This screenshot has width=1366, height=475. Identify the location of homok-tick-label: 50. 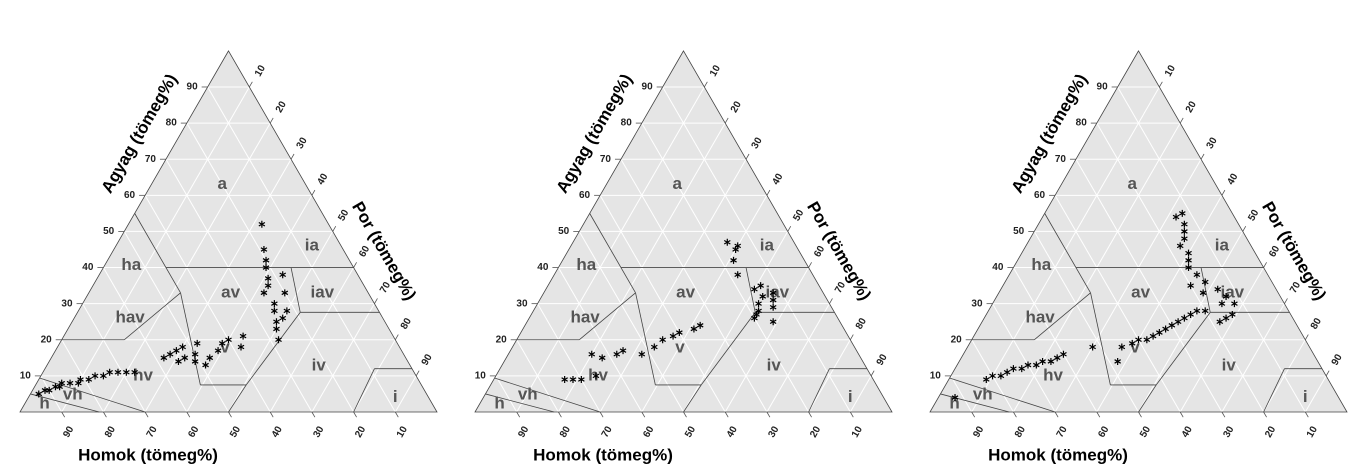
(235, 432).